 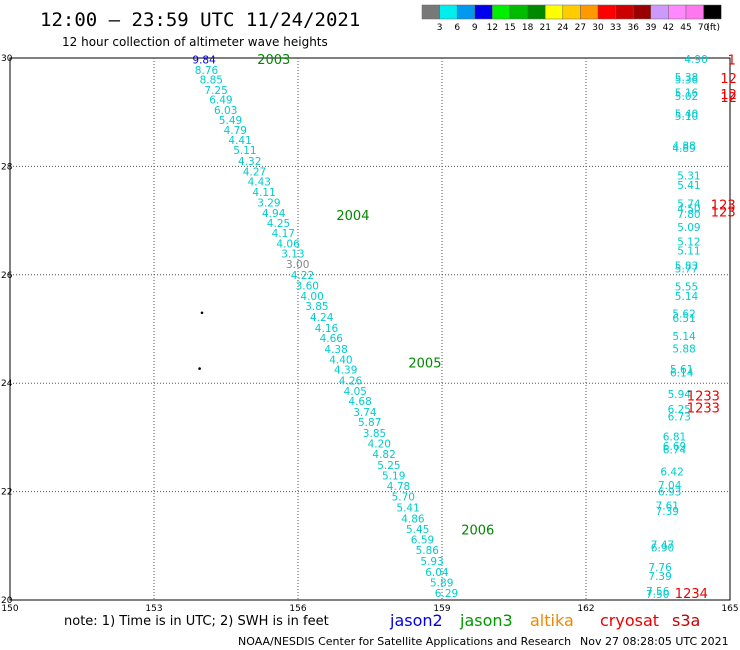 I want to click on track-label: 2003, so click(x=273, y=60).